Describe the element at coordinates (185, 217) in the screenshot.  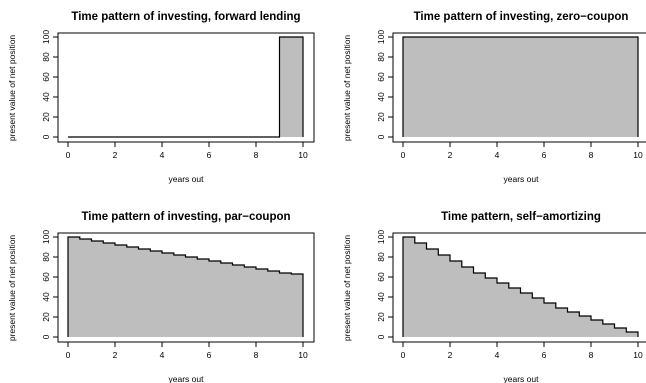
I see `panel-title: Time pattern of investing, par−coupon` at that location.